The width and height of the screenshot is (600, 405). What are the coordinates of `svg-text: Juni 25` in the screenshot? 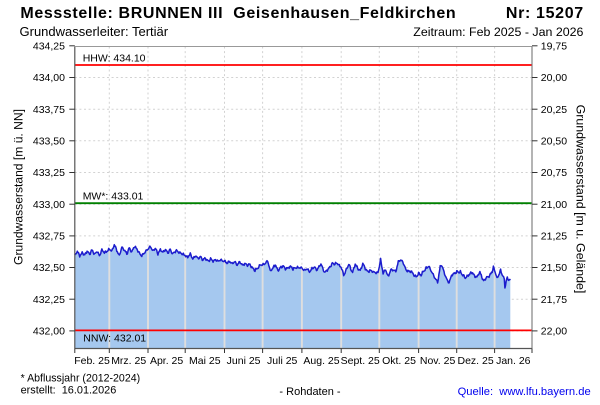 It's located at (244, 361).